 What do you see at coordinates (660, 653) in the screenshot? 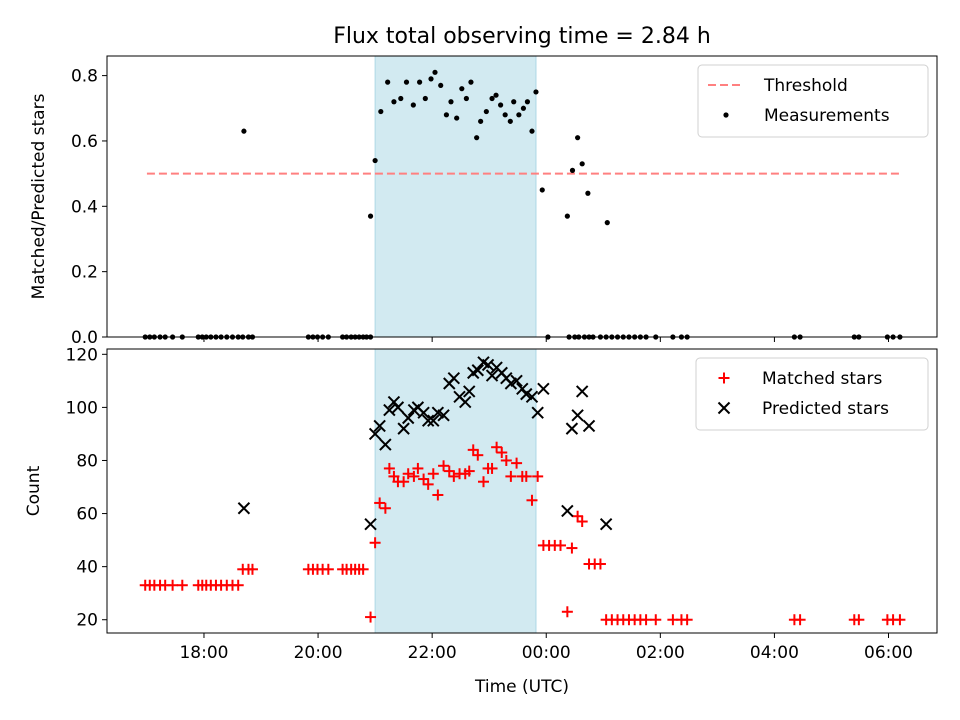
I see `x-tick-label: 02:00` at bounding box center [660, 653].